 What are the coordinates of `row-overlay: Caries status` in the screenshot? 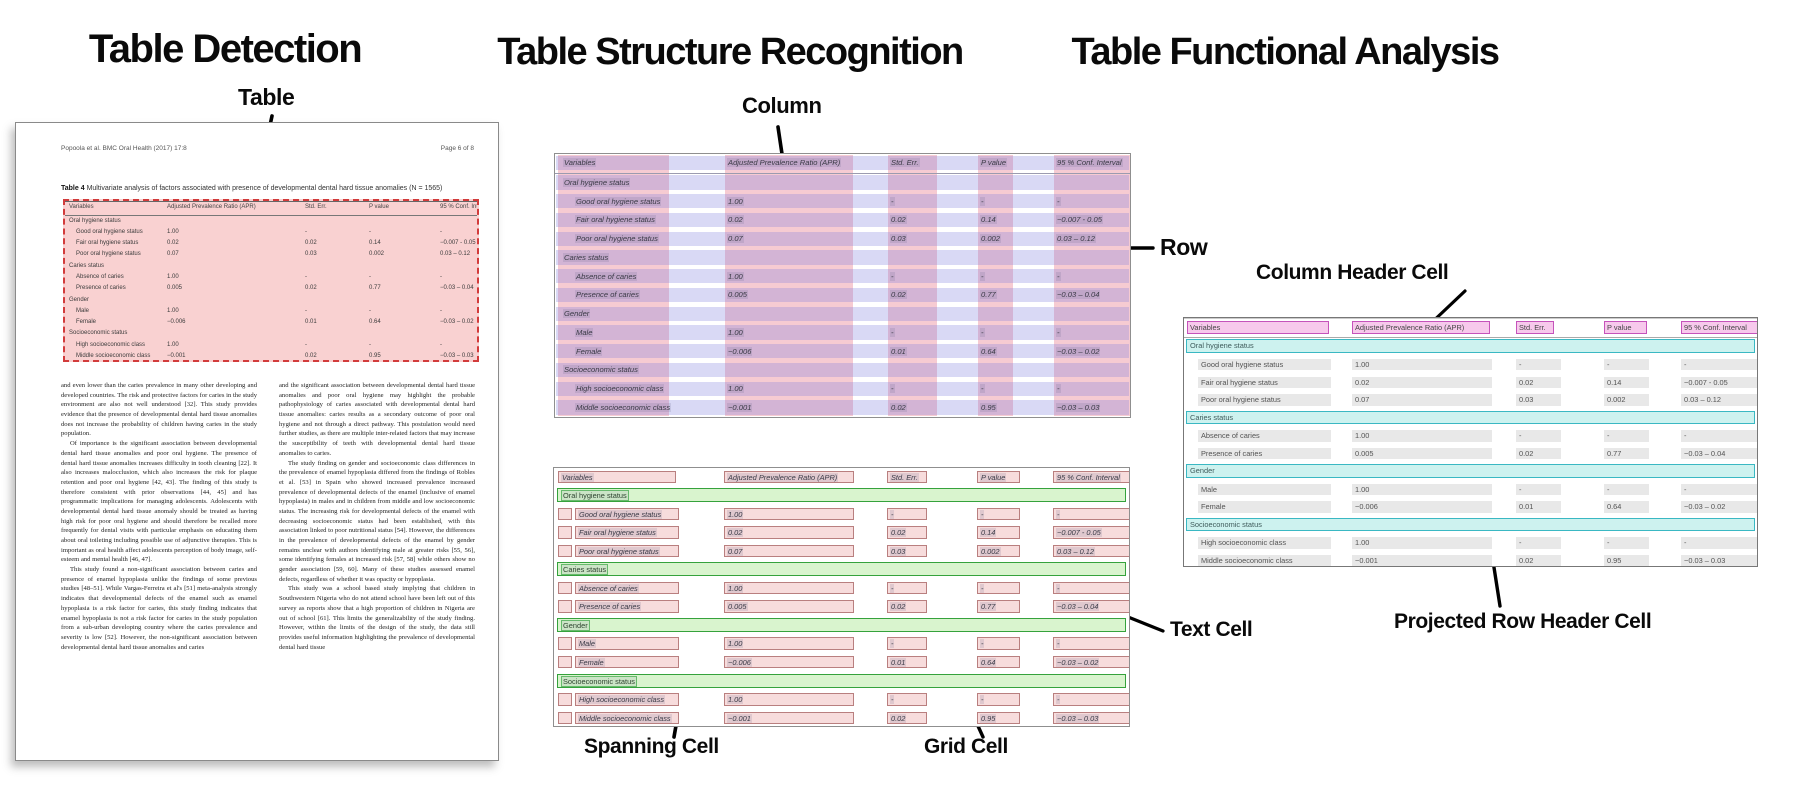 It's located at (842, 258).